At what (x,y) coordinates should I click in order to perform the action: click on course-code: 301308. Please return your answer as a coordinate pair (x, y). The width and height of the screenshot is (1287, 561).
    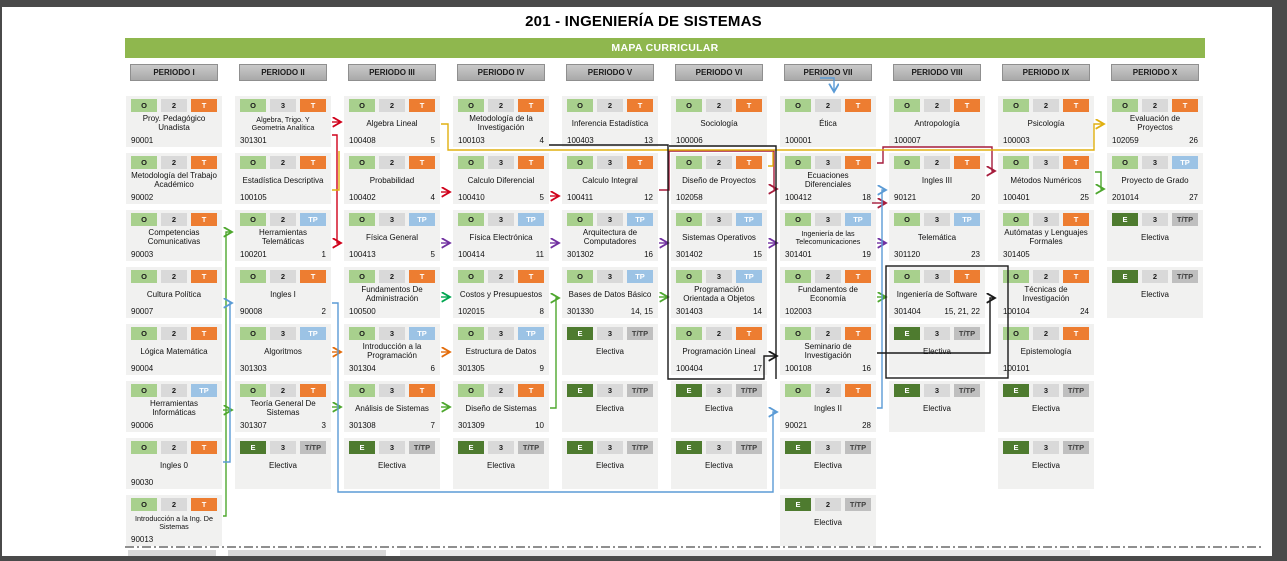
    Looking at the image, I should click on (362, 425).